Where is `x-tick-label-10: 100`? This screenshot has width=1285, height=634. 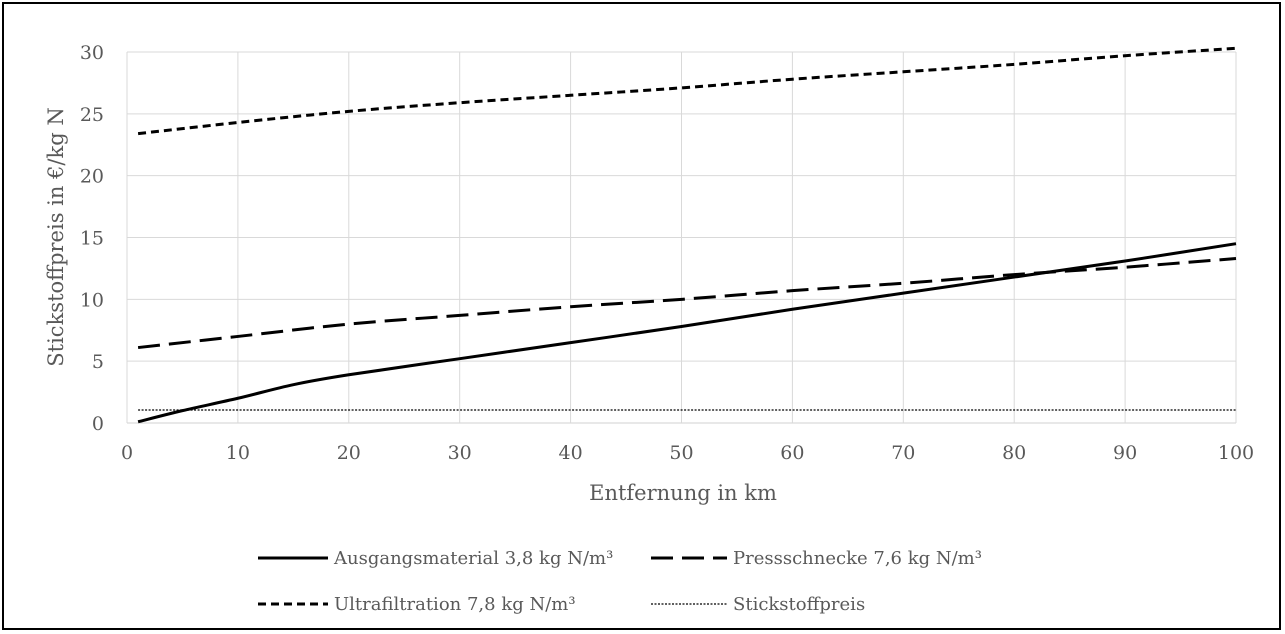
x-tick-label-10: 100 is located at coordinates (1236, 453).